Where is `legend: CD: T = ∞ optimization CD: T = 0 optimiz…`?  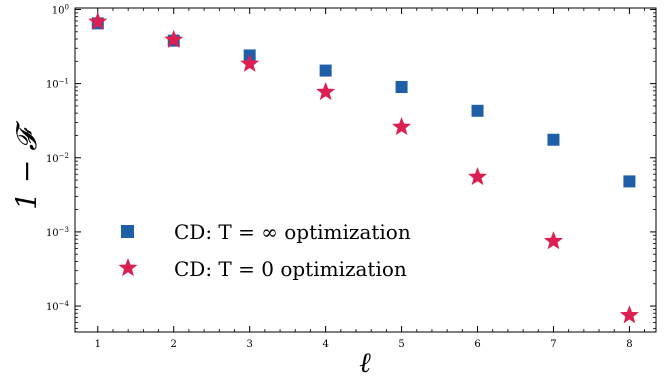
legend: CD: T = ∞ optimization CD: T = 0 optimiz… is located at coordinates (264, 250).